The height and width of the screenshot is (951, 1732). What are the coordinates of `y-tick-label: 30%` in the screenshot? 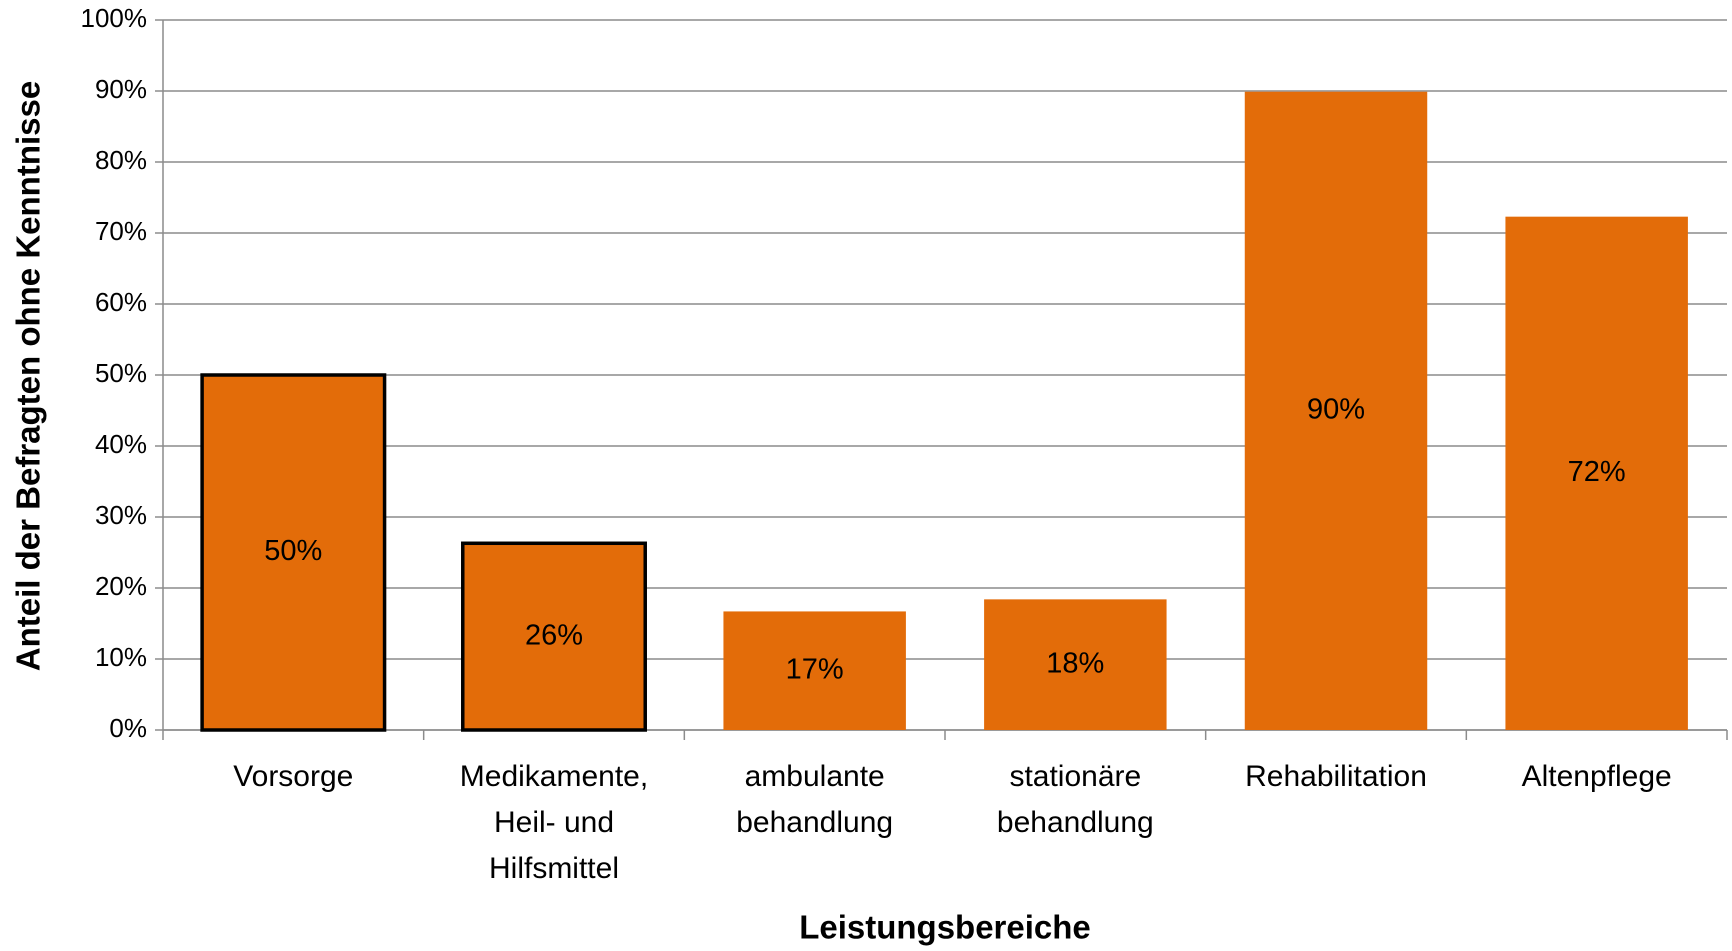 It's located at (121, 515).